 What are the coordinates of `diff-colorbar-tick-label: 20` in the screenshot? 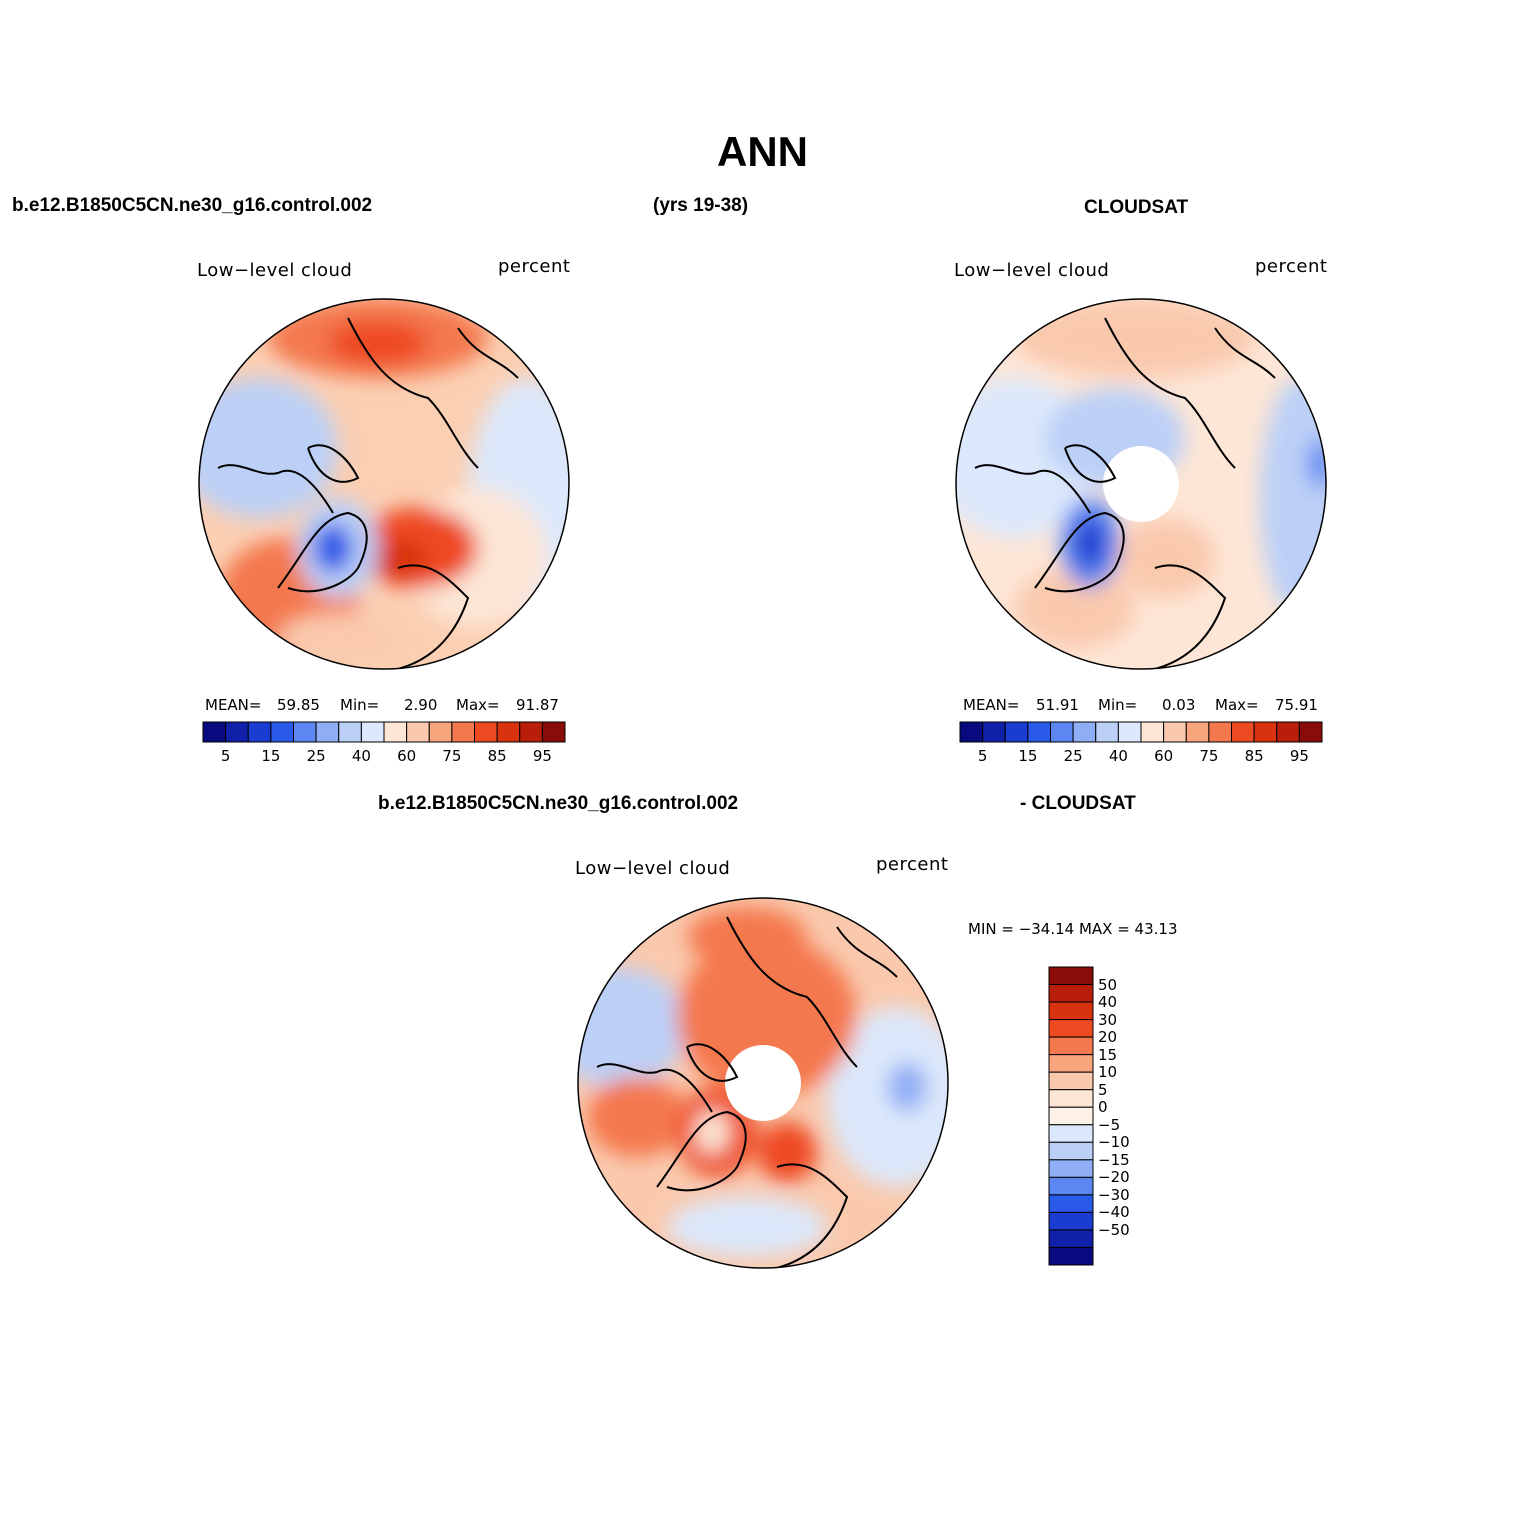 It's located at (1108, 1037).